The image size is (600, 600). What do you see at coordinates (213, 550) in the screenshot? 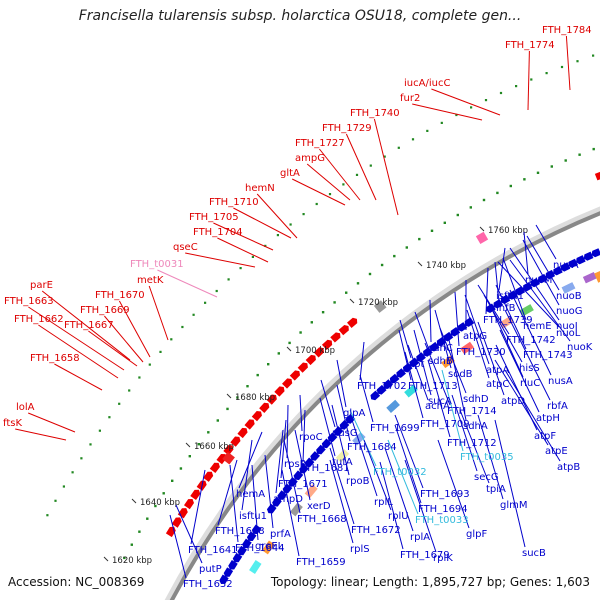
I see `gene-label-inner: FTH_1641` at bounding box center [213, 550].